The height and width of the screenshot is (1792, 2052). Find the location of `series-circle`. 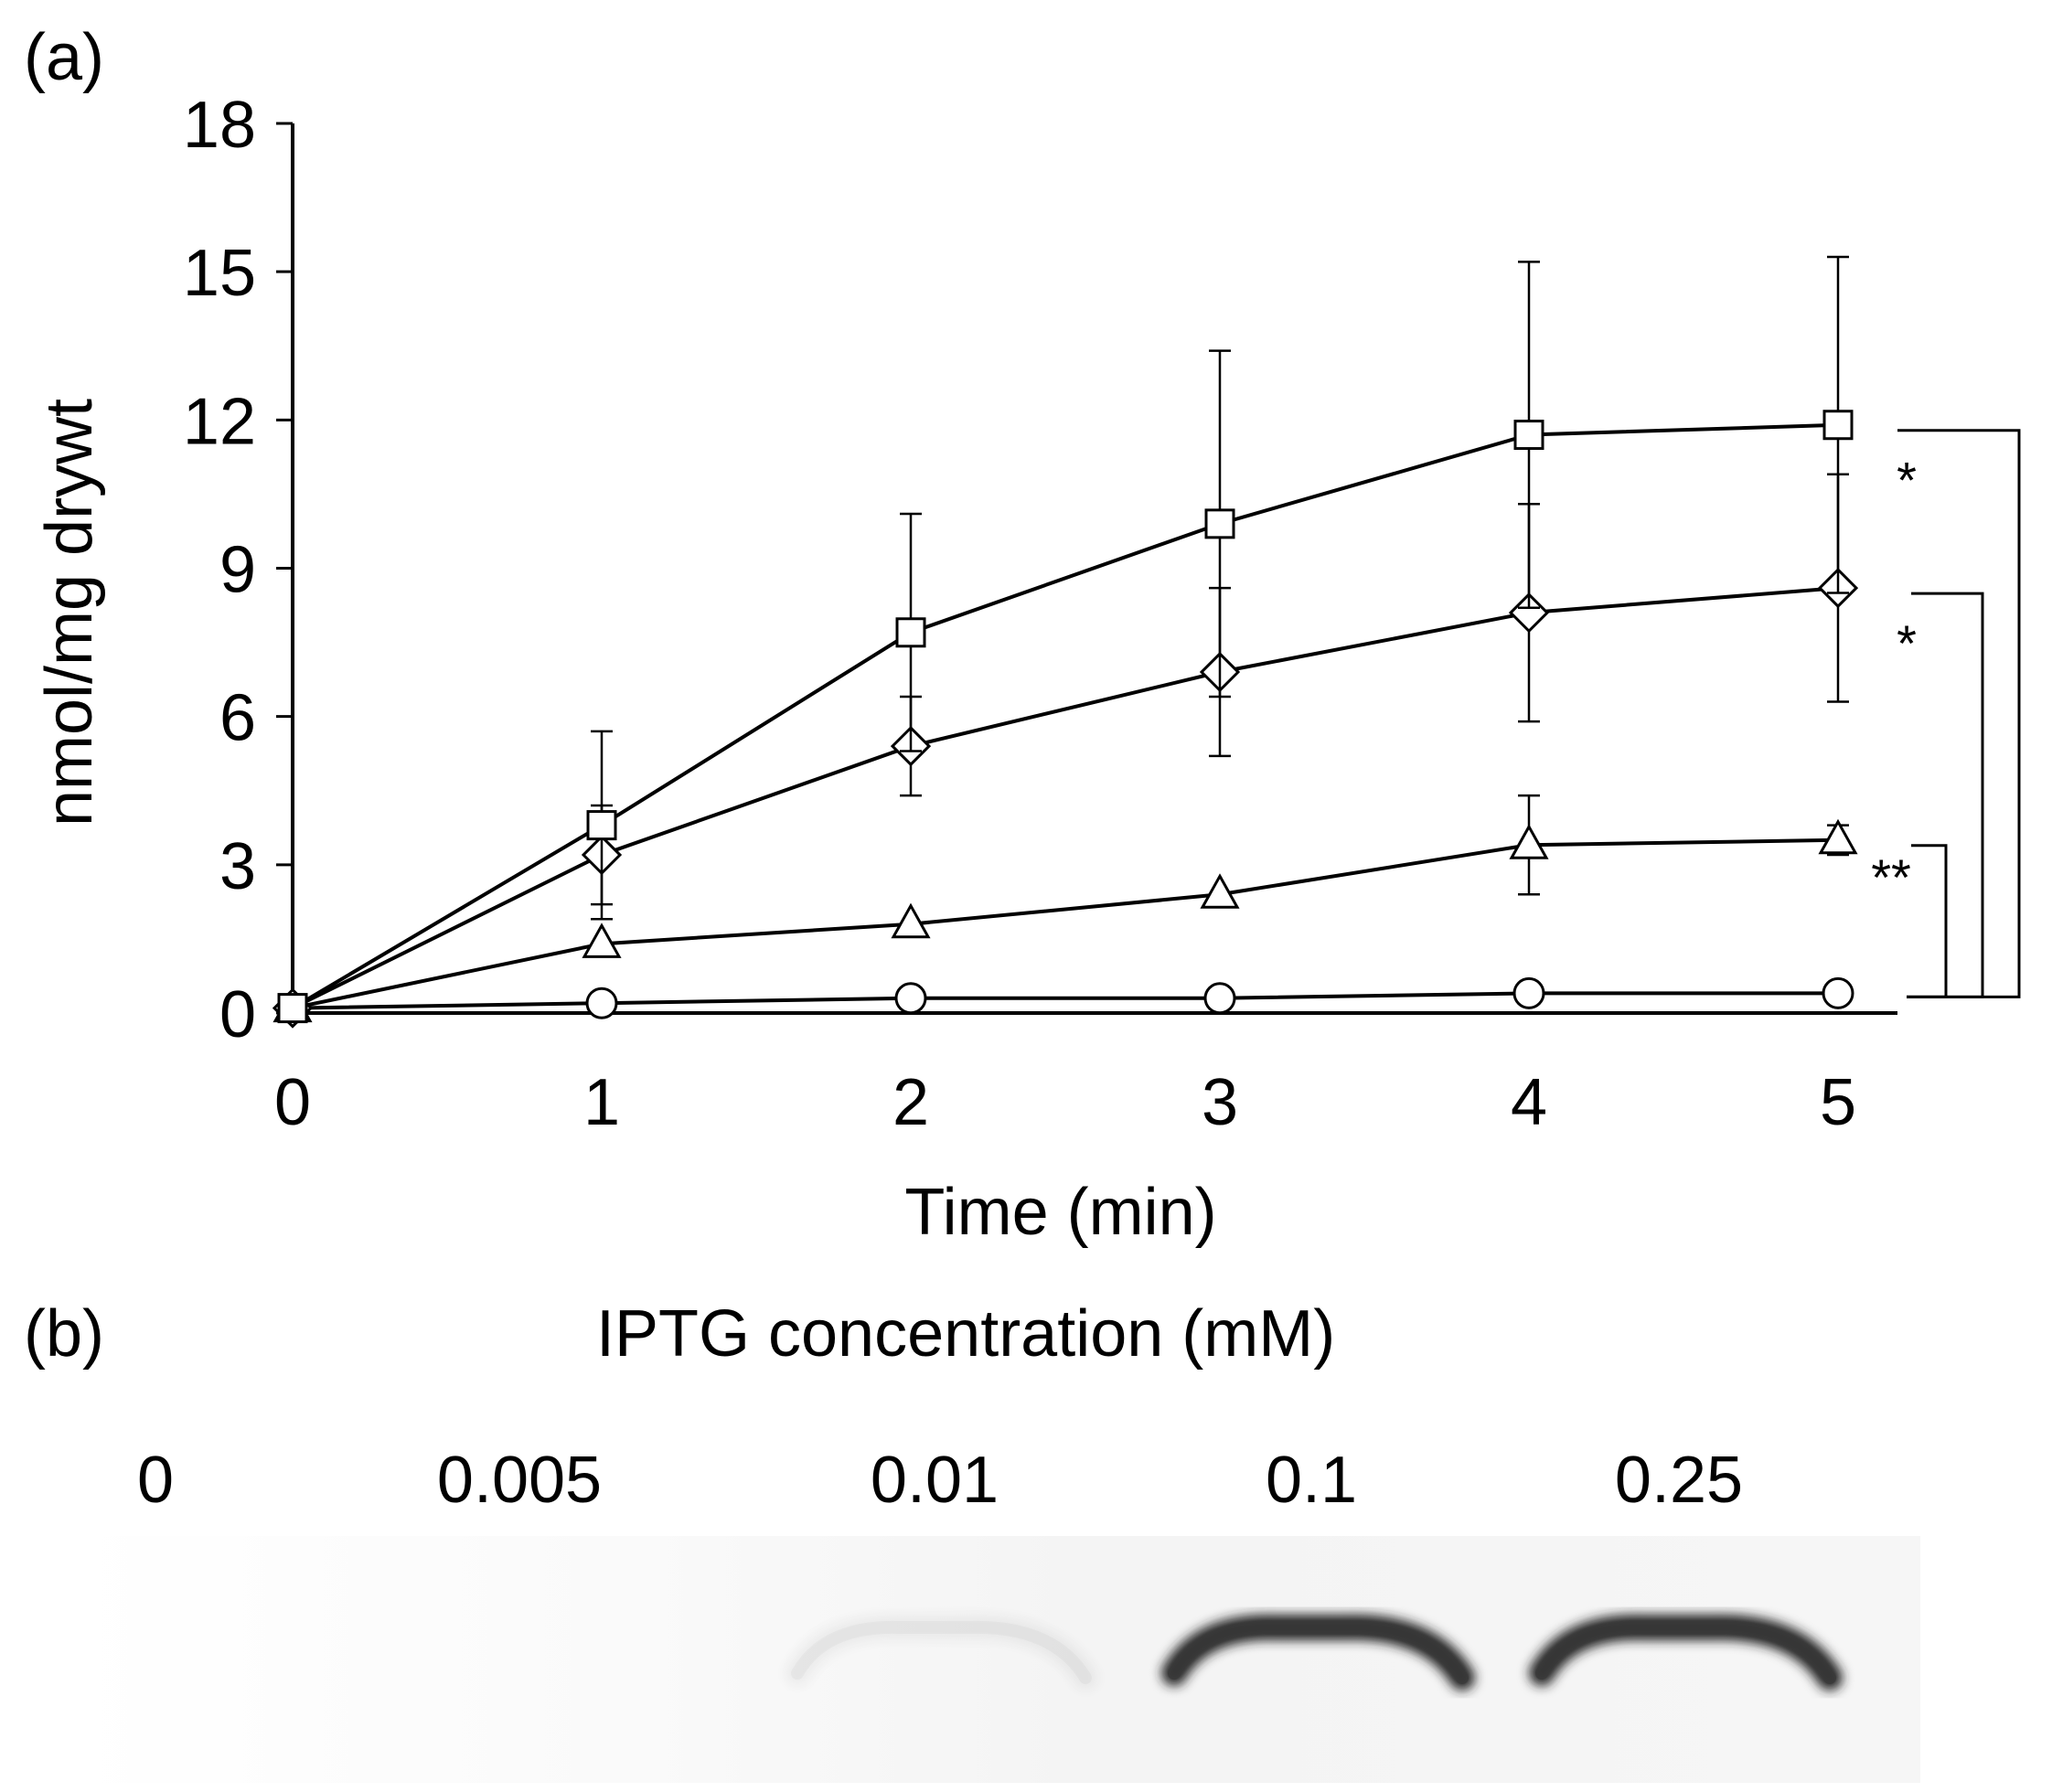

series-circle is located at coordinates (1065, 1000).